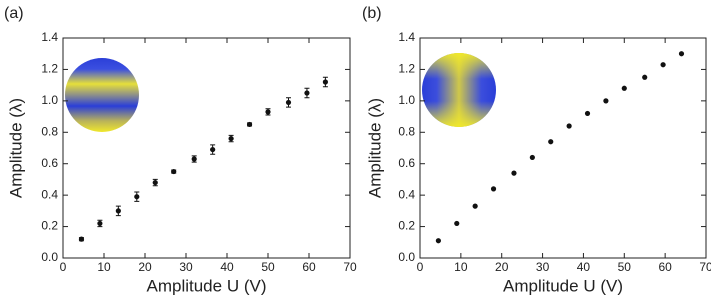 The height and width of the screenshot is (305, 711). I want to click on panel-label: (b), so click(372, 13).